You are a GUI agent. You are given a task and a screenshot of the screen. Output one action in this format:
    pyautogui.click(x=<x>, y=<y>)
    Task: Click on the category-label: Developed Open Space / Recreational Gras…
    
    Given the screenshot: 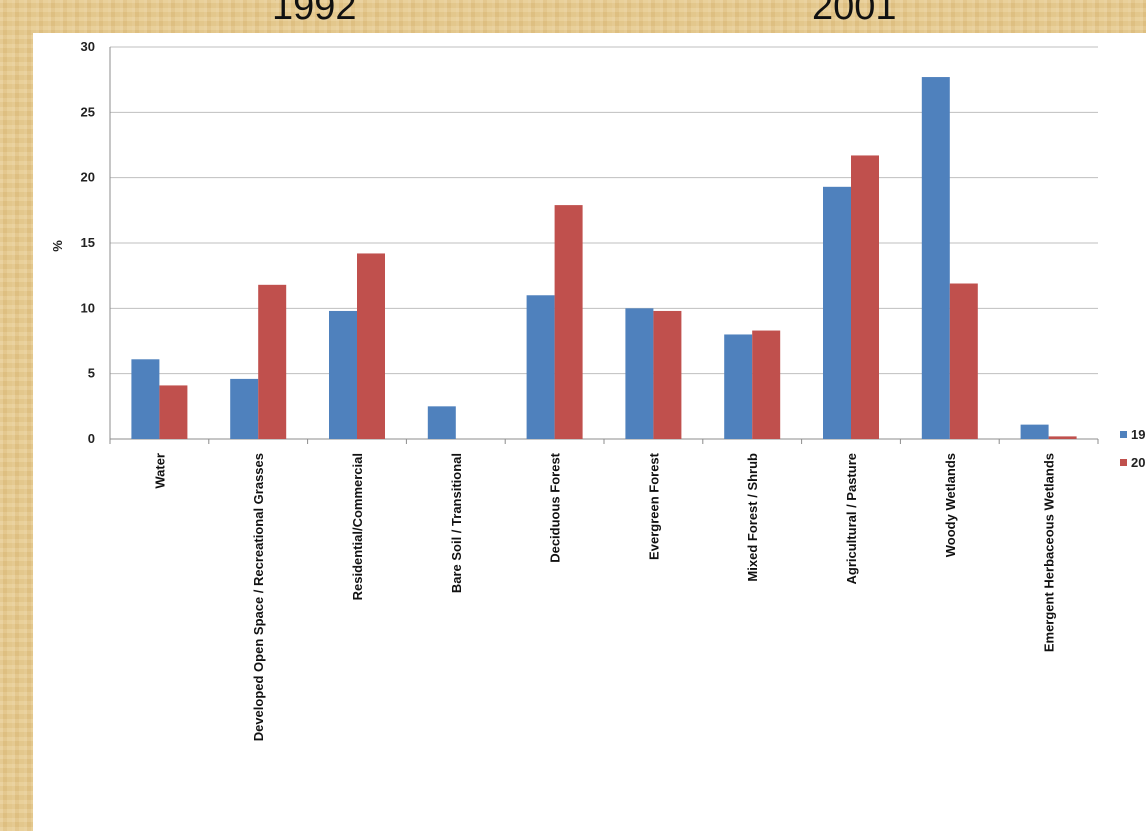 What is the action you would take?
    pyautogui.click(x=258, y=597)
    